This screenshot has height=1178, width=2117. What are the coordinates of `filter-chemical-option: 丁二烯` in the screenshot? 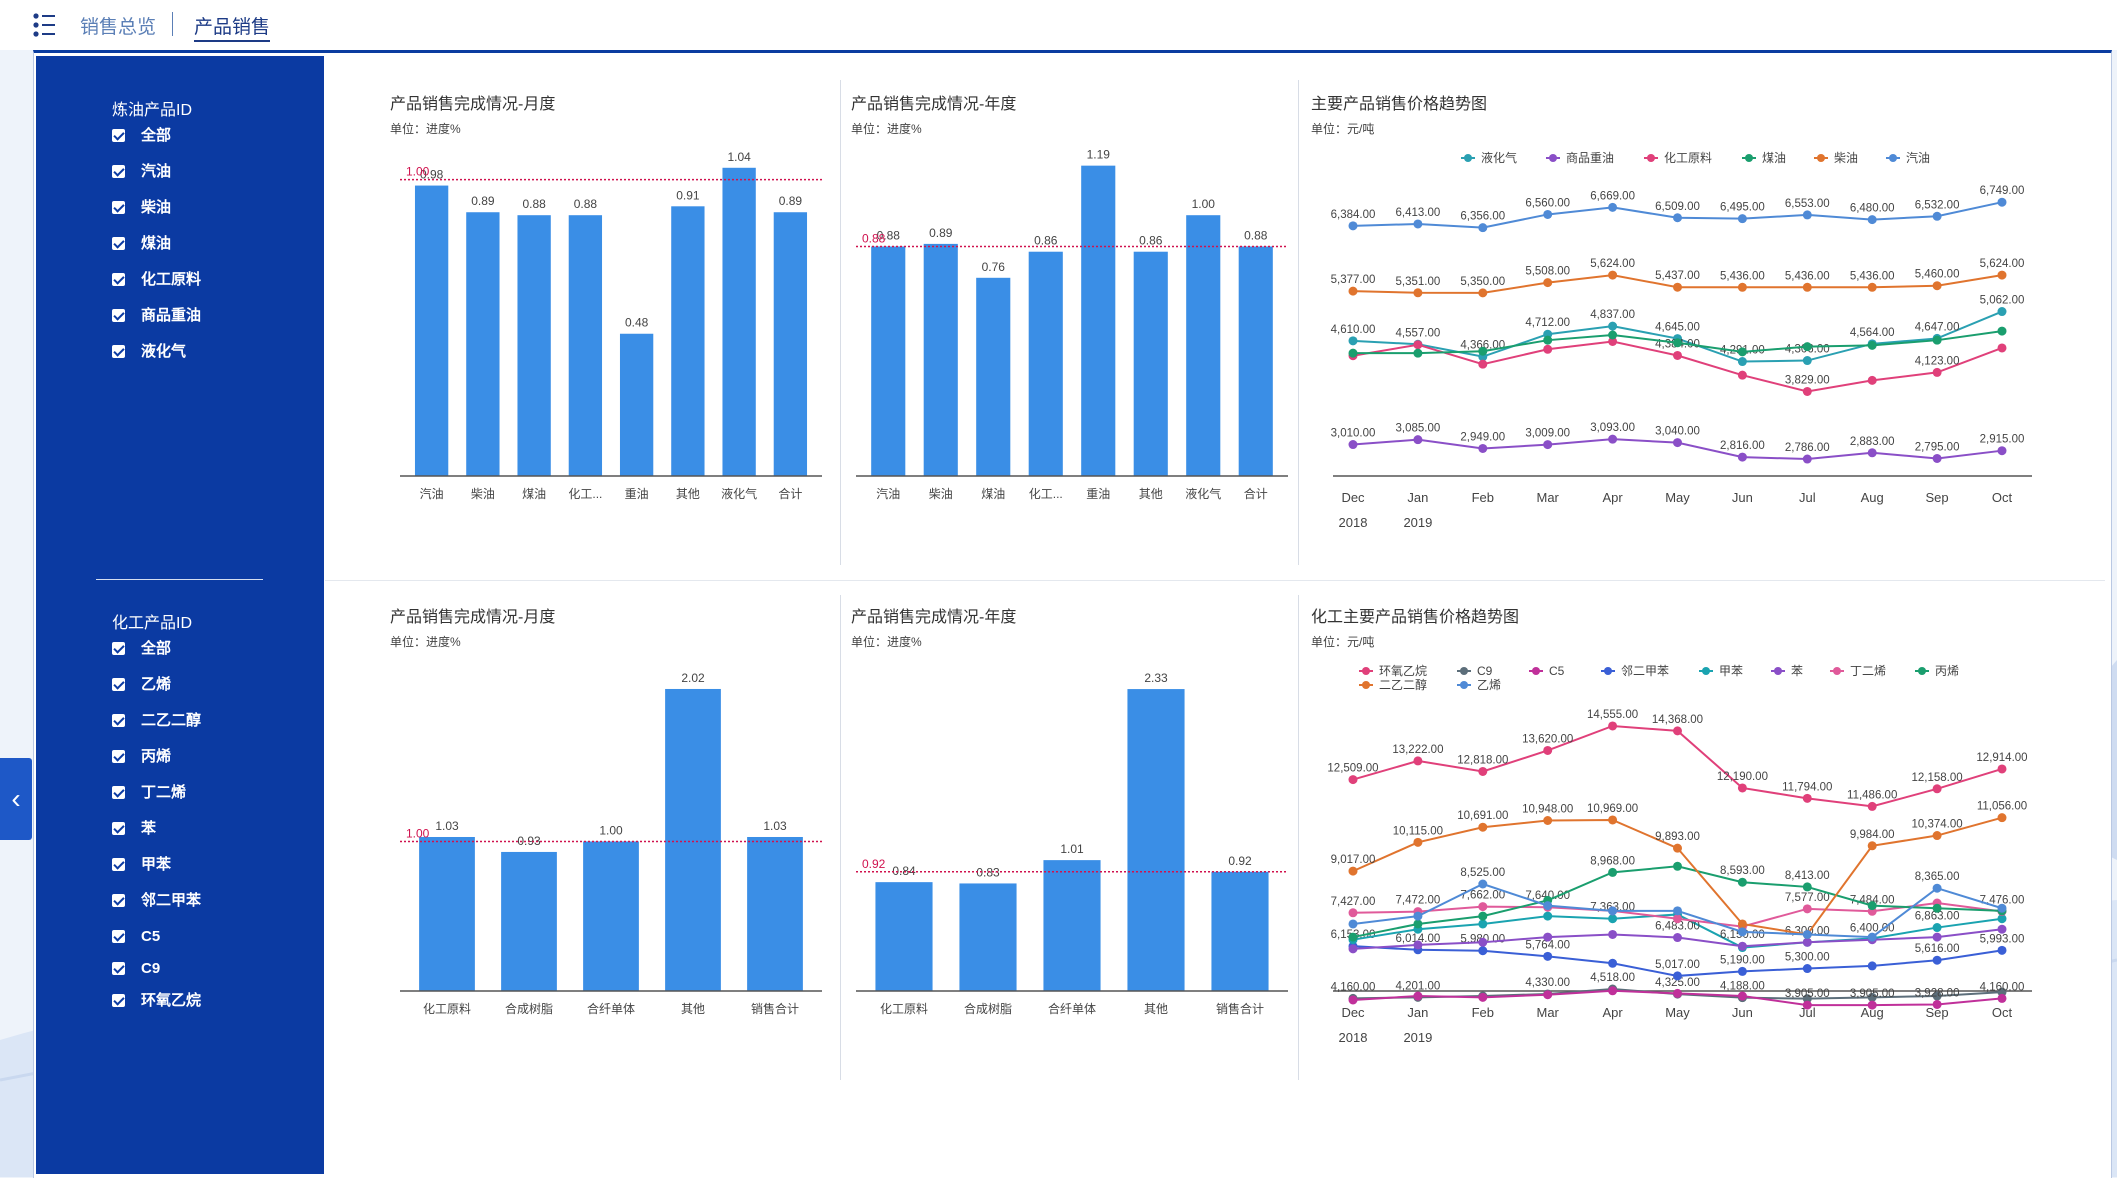 It's located at (149, 793).